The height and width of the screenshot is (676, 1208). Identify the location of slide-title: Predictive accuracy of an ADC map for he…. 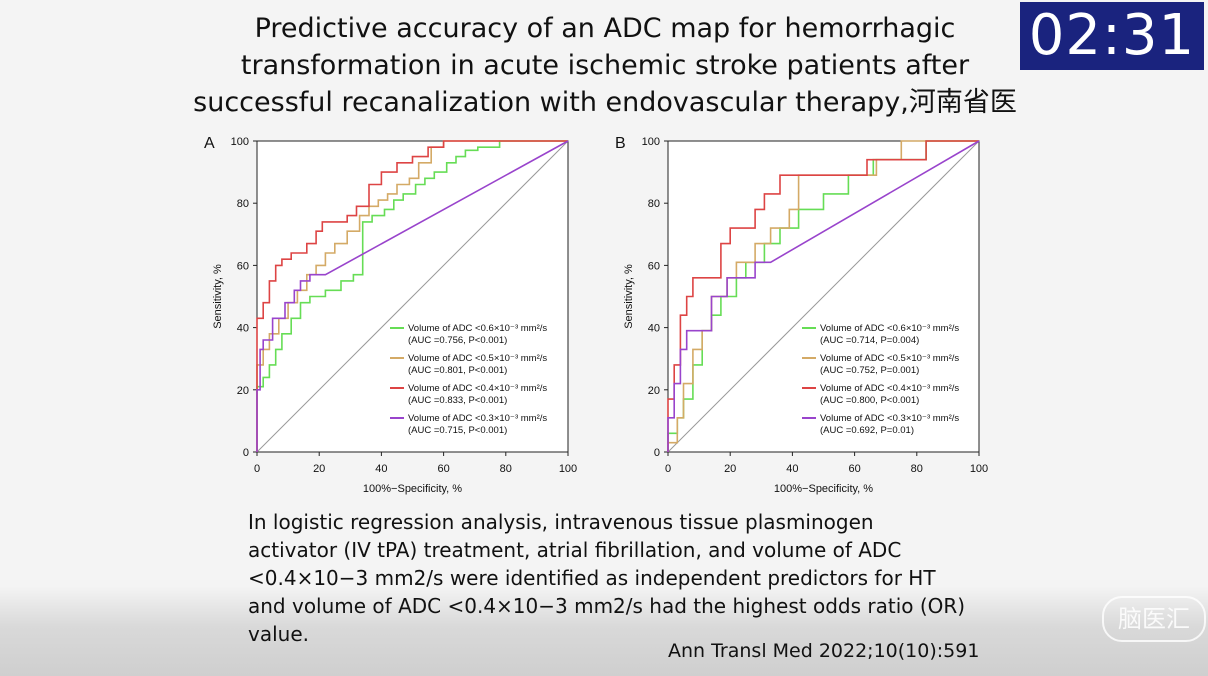
(605, 65).